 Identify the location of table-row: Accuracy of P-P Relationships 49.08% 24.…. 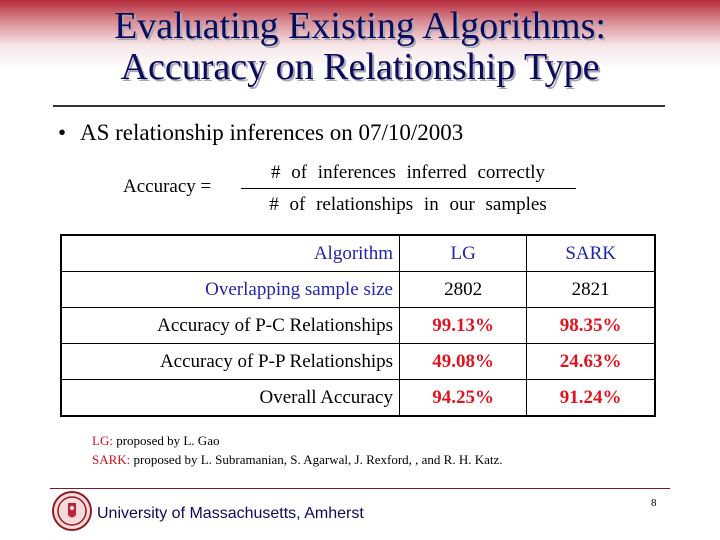
(358, 361).